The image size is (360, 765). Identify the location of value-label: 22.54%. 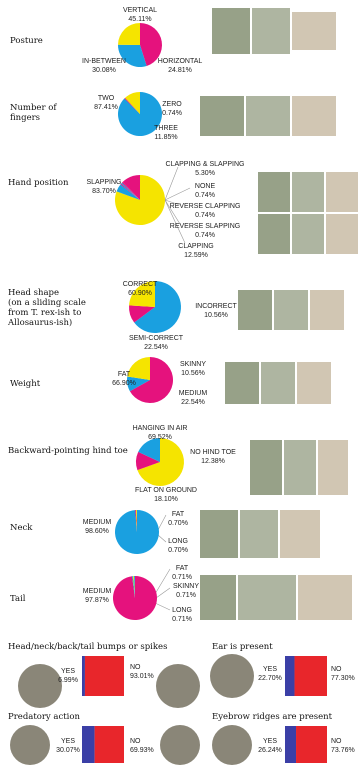
(156, 347).